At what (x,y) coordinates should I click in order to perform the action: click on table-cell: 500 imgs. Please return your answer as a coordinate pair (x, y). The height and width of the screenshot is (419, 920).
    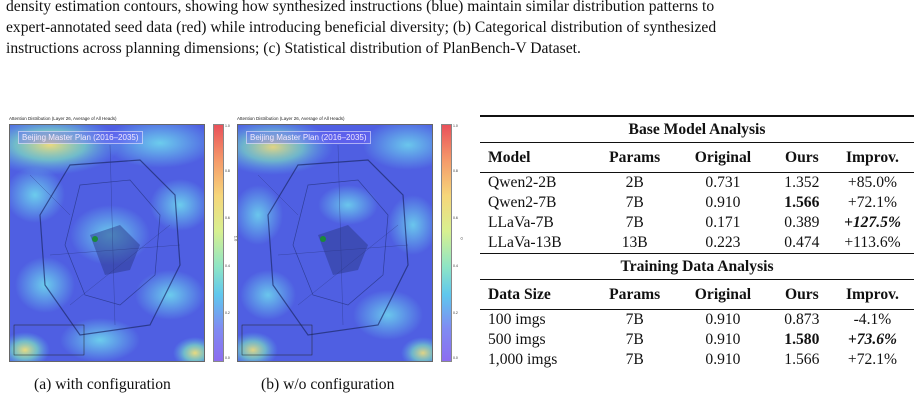
    Looking at the image, I should click on (517, 339).